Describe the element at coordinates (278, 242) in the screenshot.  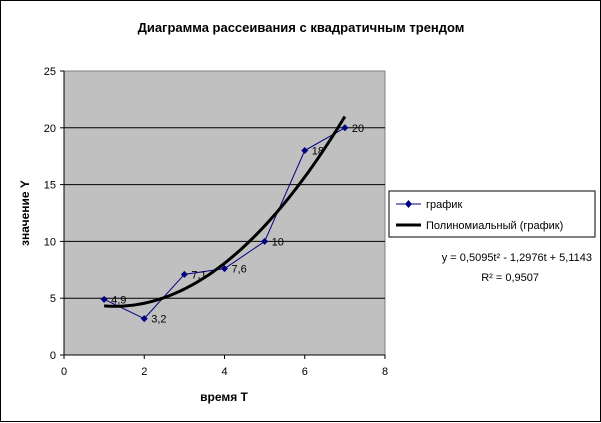
I see `data-label: 10` at that location.